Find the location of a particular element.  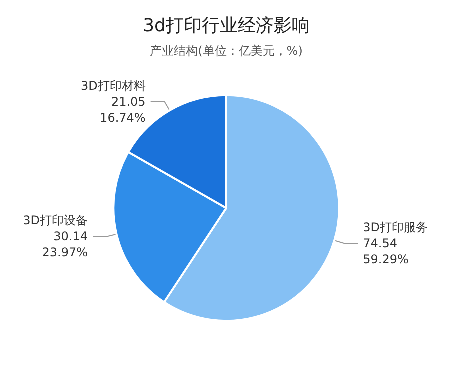

data-label: 30.14 23.97% is located at coordinates (65, 245).